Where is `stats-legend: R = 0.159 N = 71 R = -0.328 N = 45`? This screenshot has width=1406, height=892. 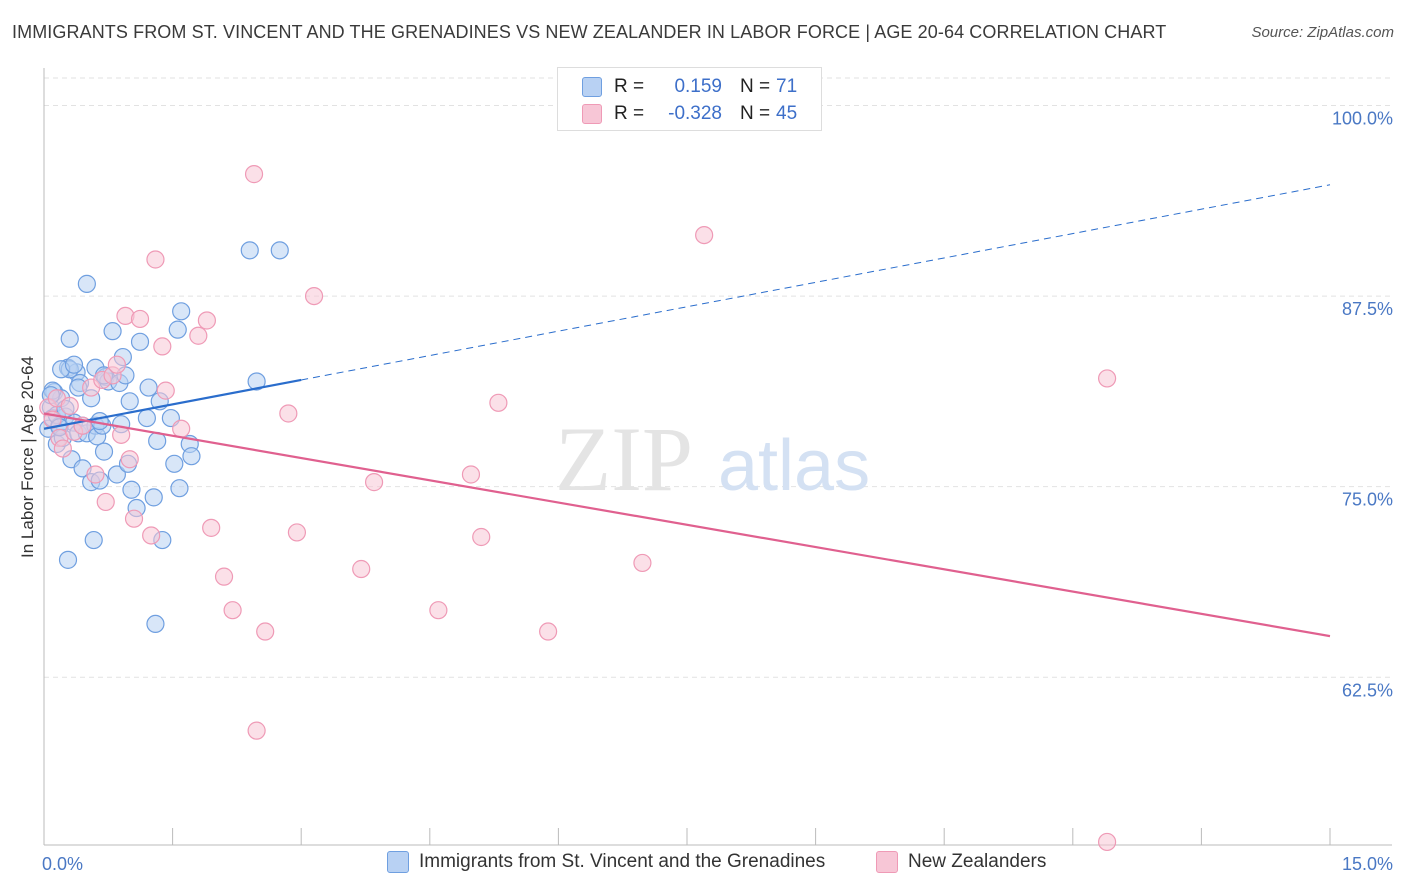 stats-legend: R = 0.159 N = 71 R = -0.328 N = 45 is located at coordinates (689, 99).